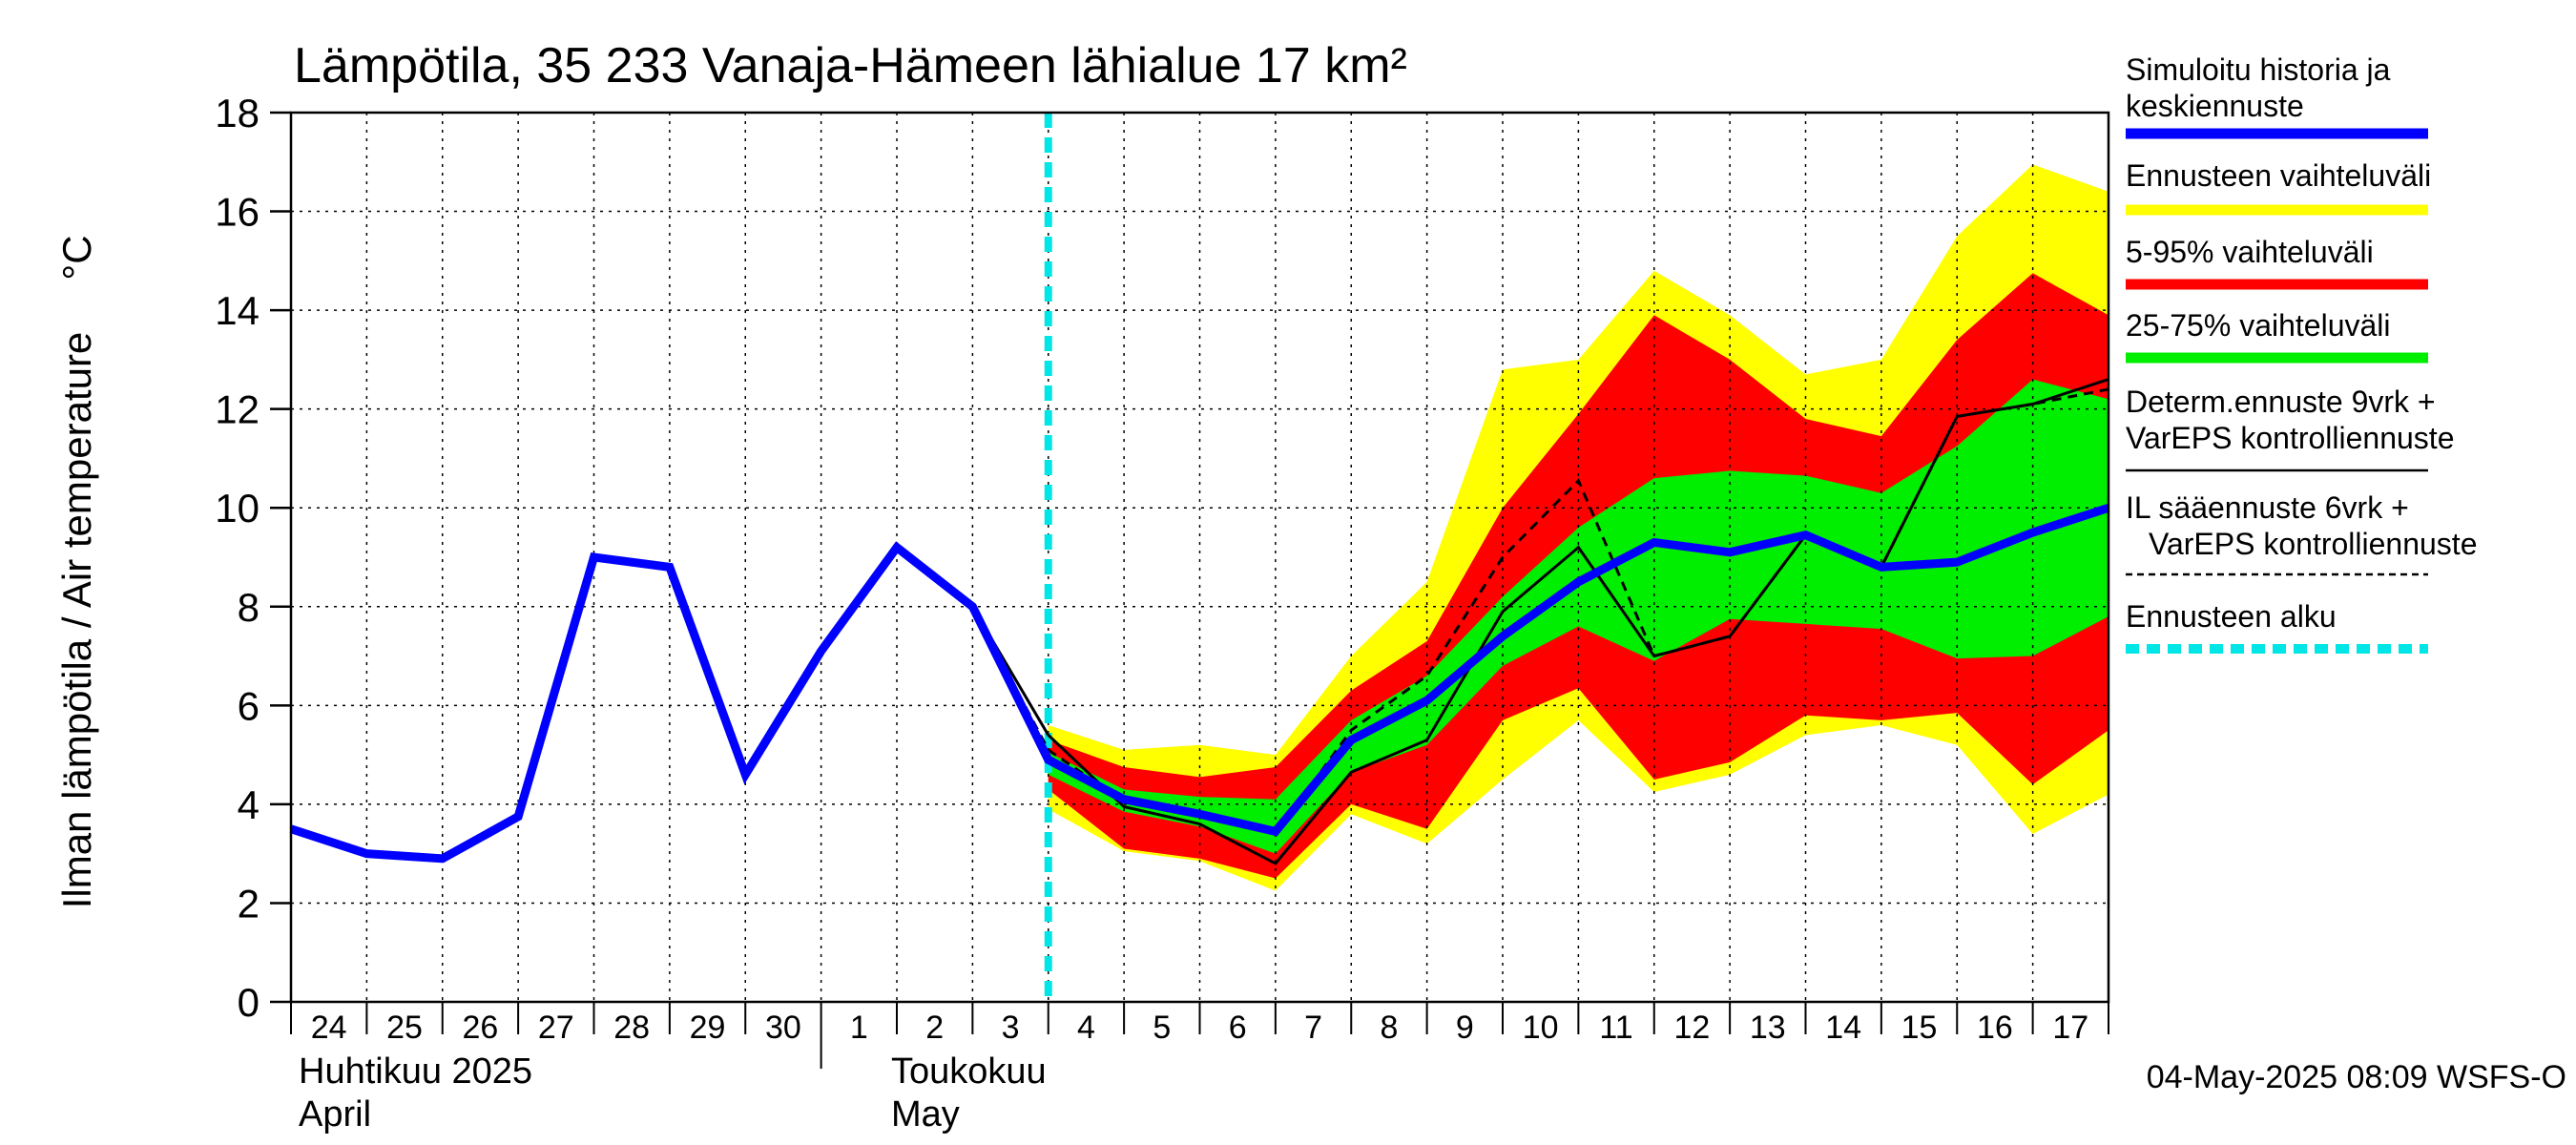 The width and height of the screenshot is (2576, 1145). I want to click on legend-label-line: keskiennuste, so click(2215, 106).